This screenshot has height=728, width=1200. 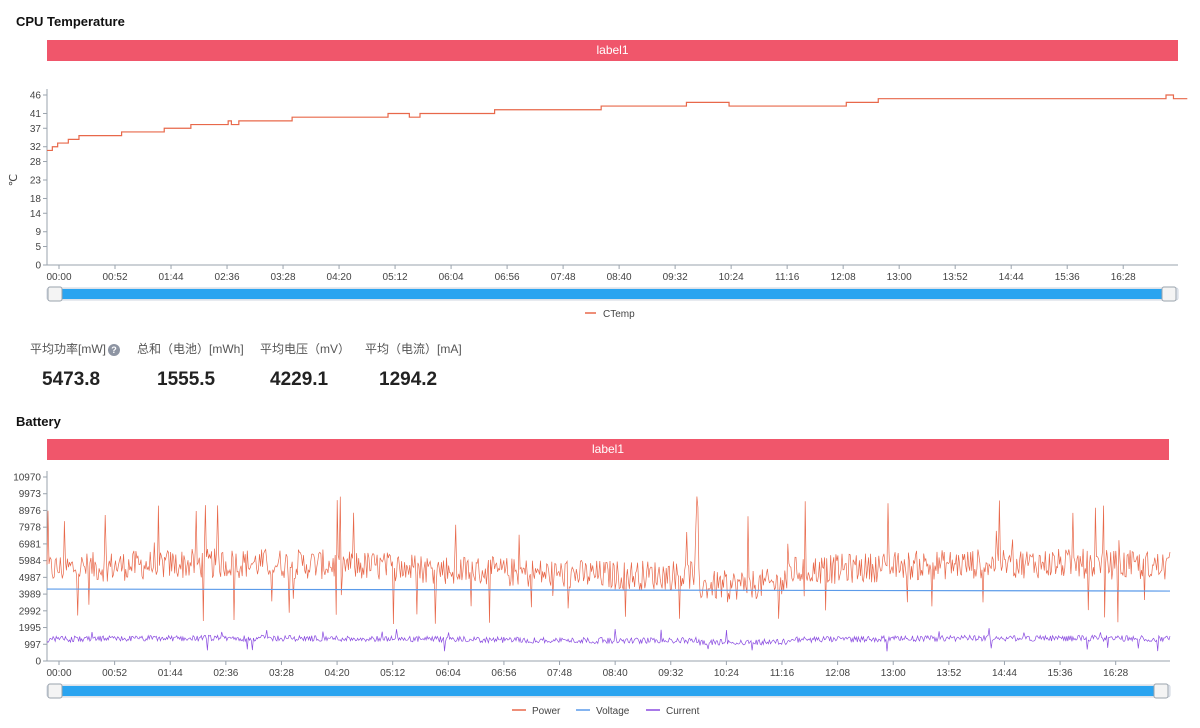 What do you see at coordinates (608, 691) in the screenshot?
I see `battery-zoom-window` at bounding box center [608, 691].